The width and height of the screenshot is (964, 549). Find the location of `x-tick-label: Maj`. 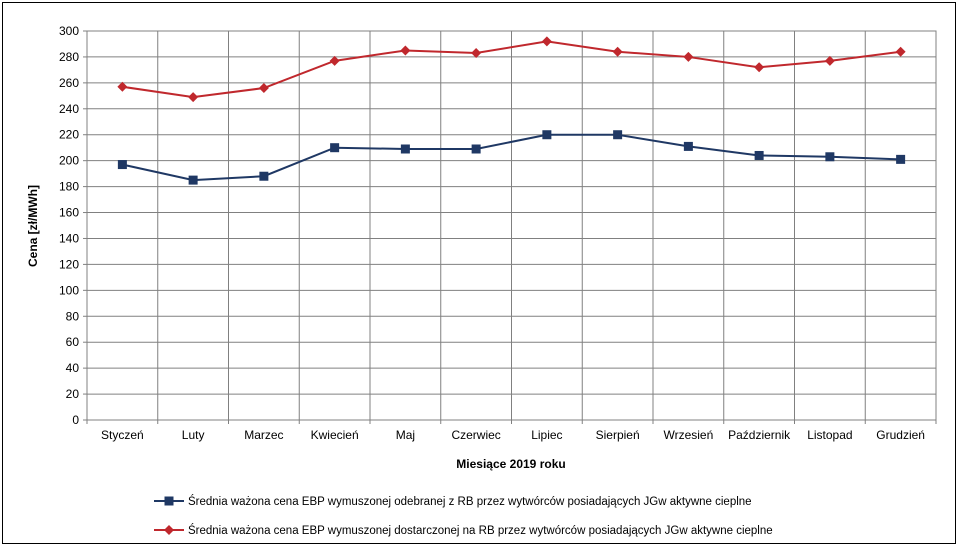

x-tick-label: Maj is located at coordinates (405, 435).